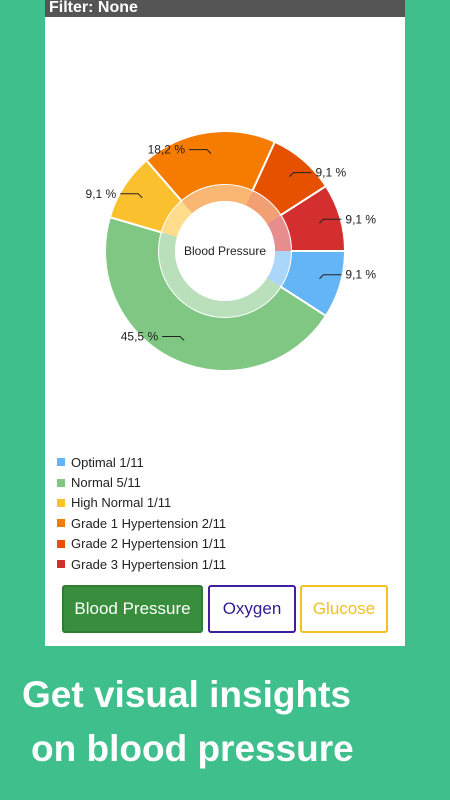 The image size is (450, 800). I want to click on legend-label: Normal 5/11, so click(106, 483).